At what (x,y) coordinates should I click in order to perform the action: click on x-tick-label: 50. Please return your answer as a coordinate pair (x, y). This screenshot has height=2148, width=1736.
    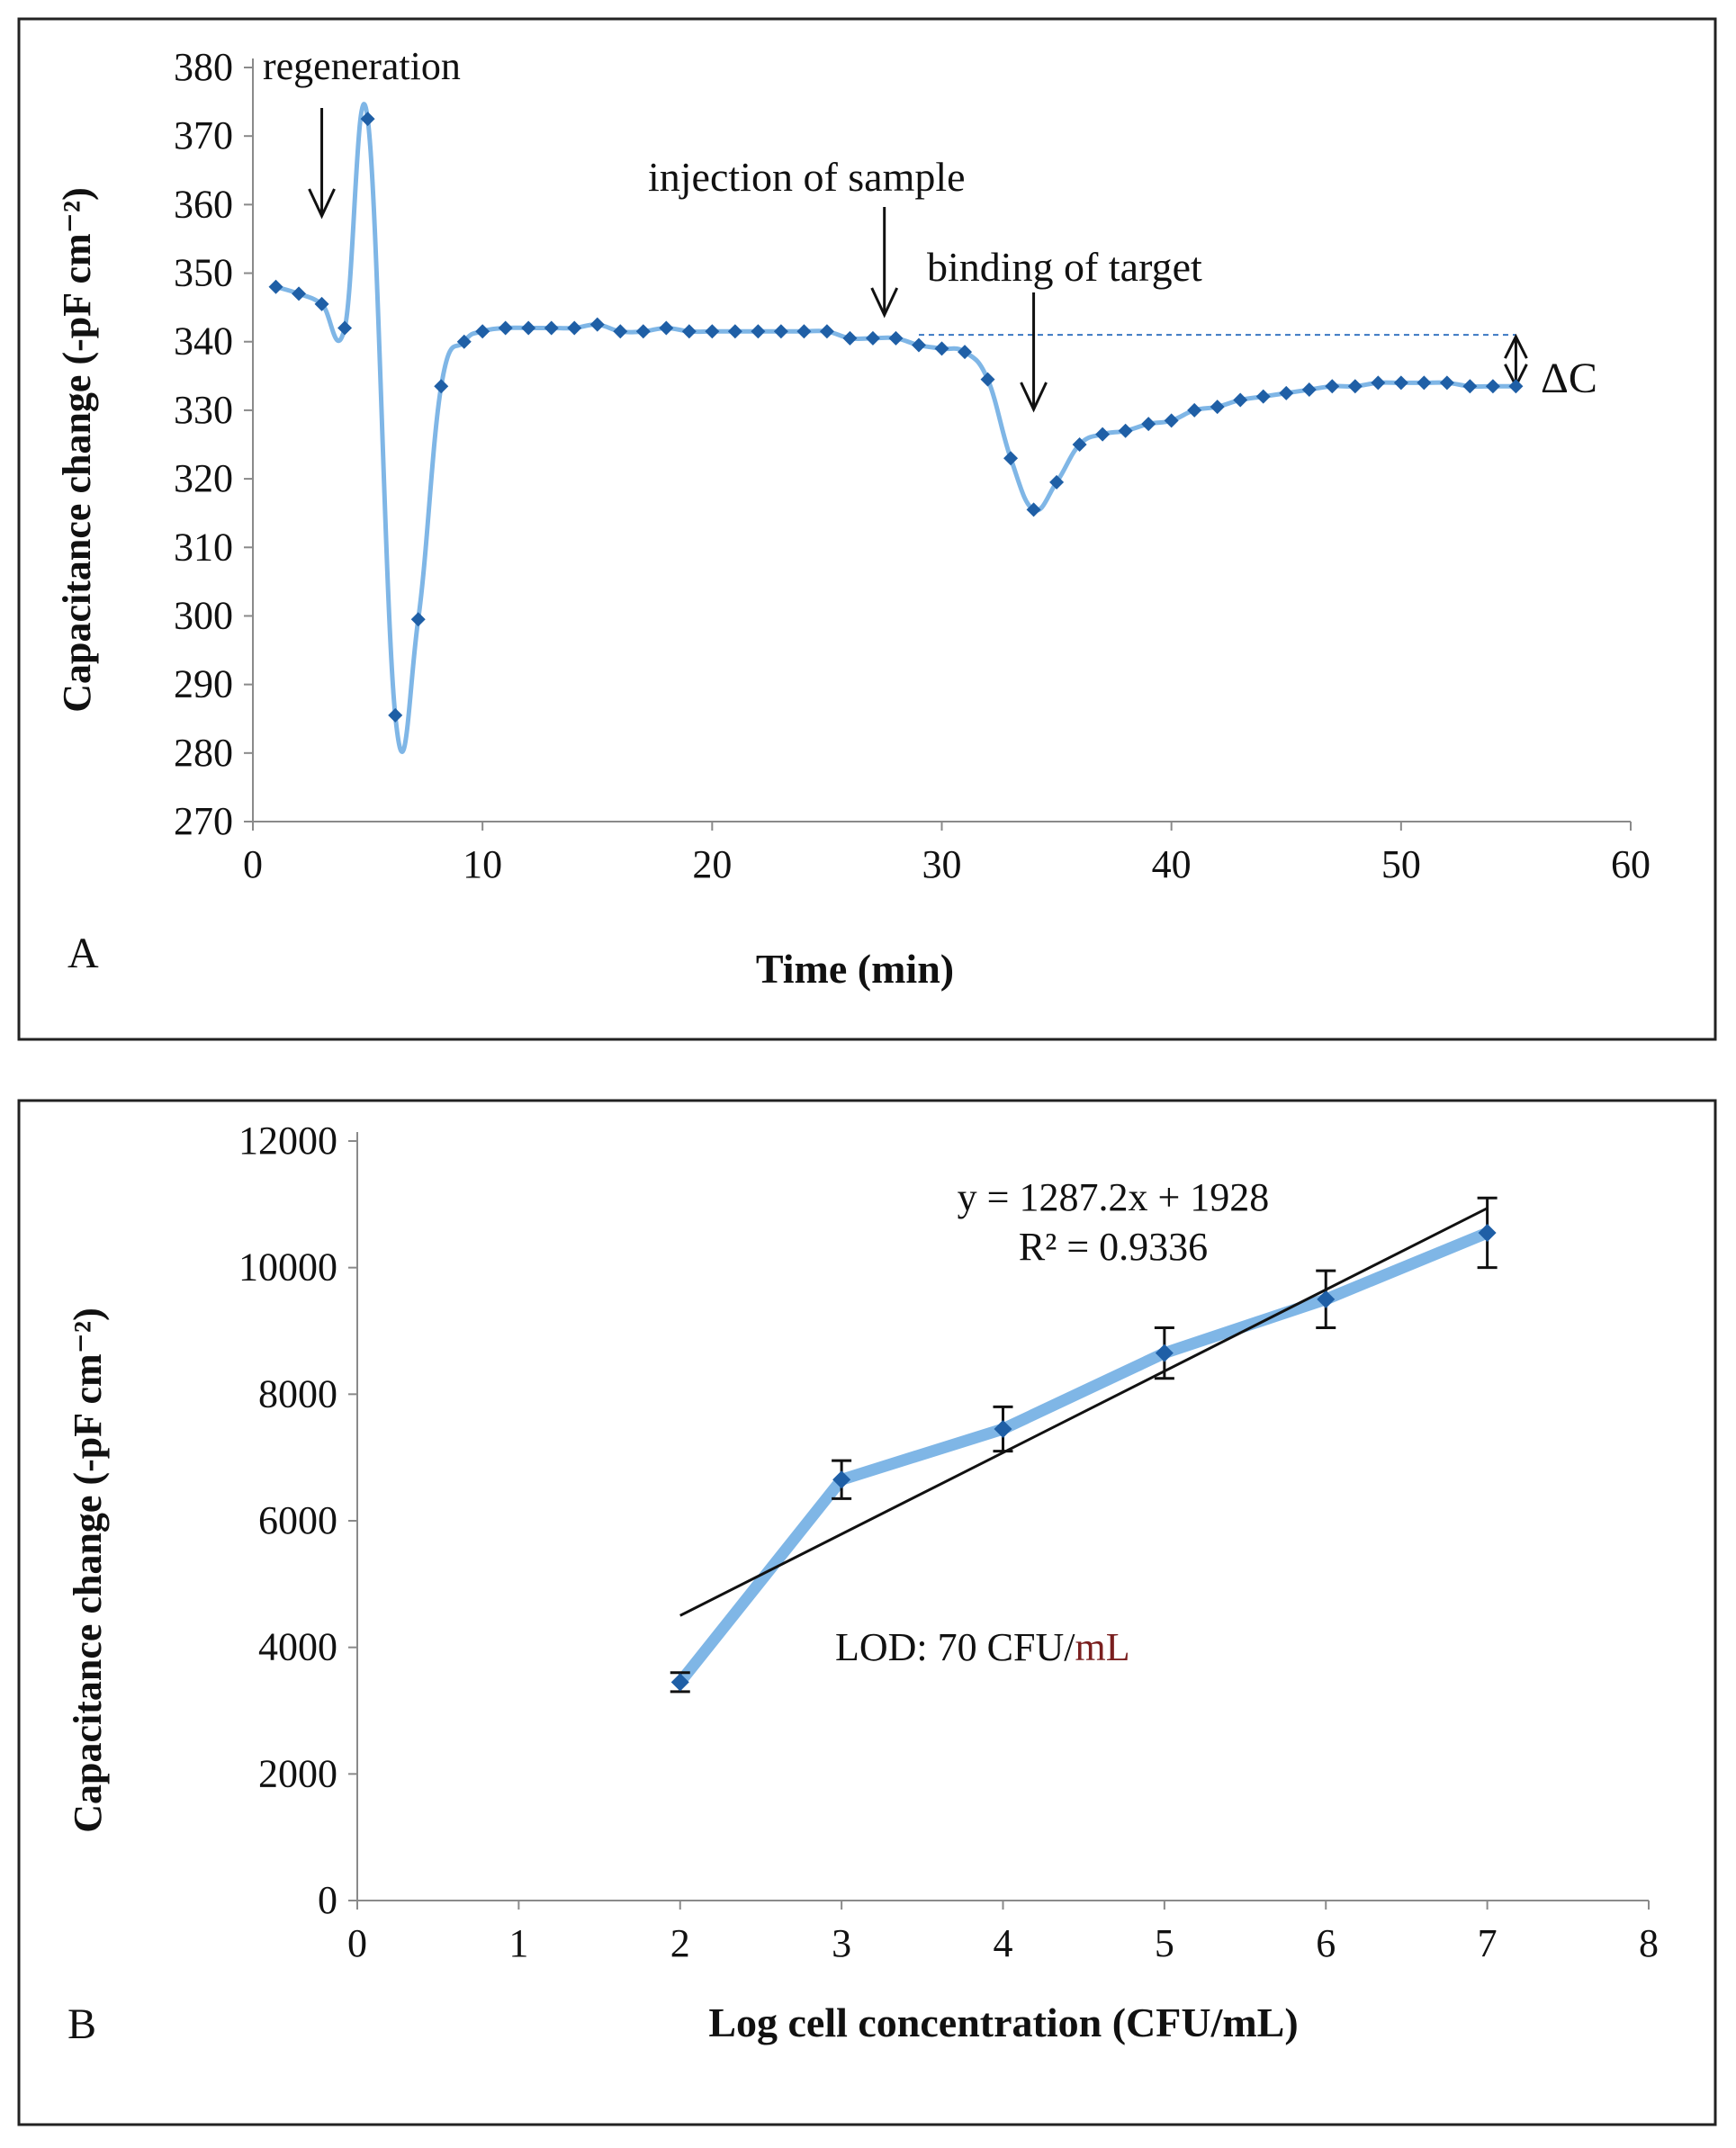
    Looking at the image, I should click on (1401, 864).